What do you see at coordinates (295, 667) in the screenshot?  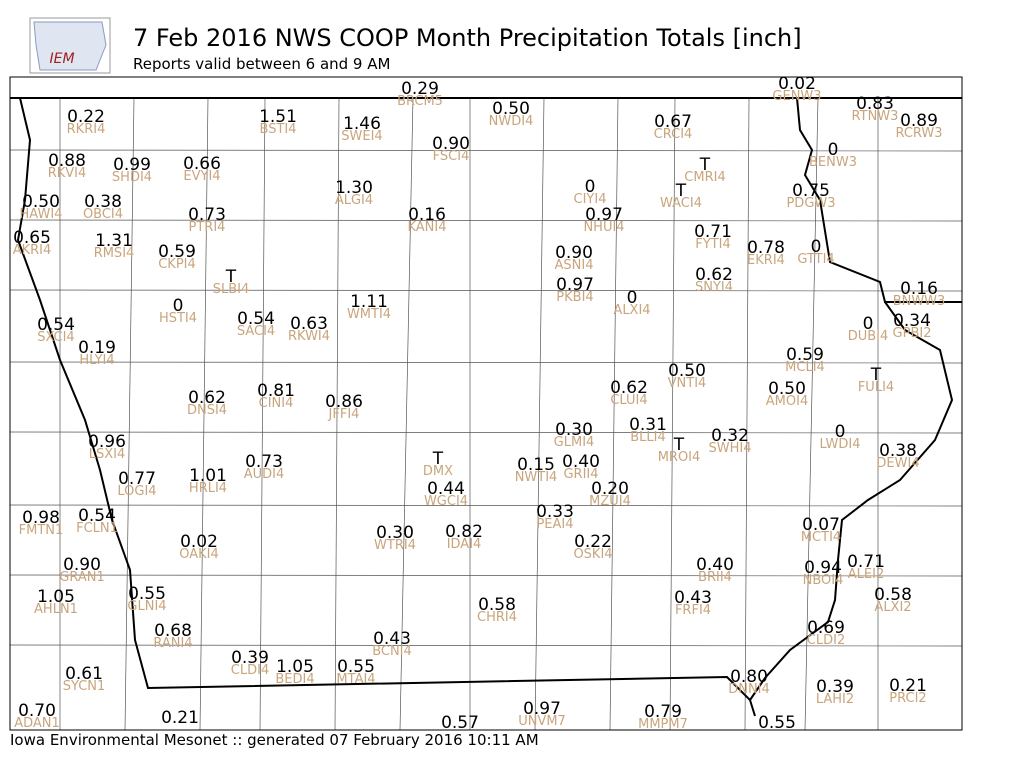 I see `station-value: 1.05` at bounding box center [295, 667].